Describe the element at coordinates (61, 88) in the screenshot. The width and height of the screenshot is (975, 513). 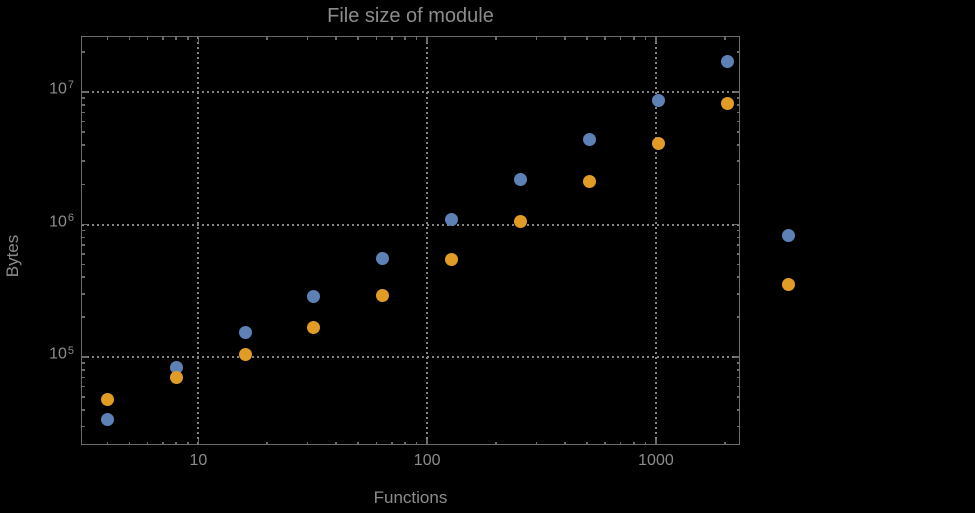
I see `y-tick-label-10e7: 10⁷` at that location.